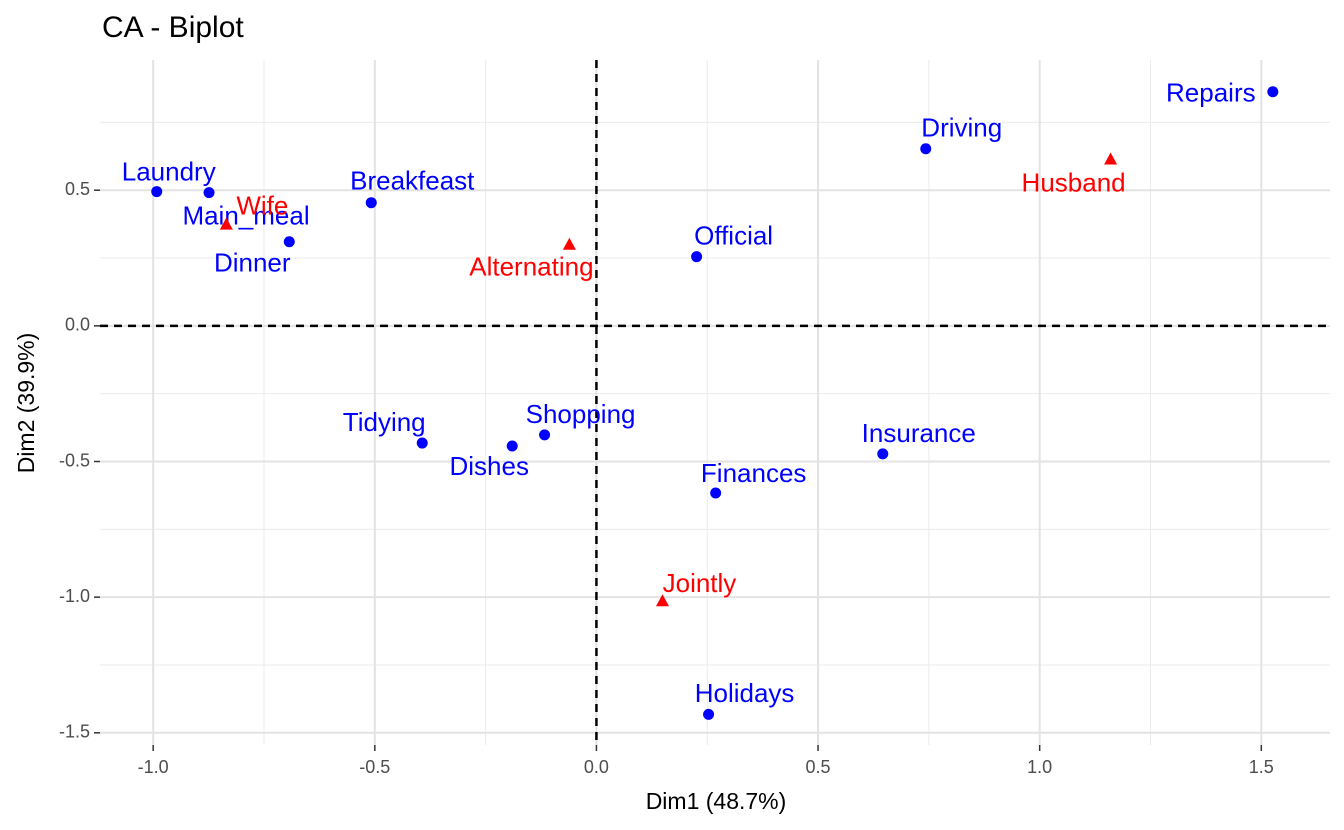 Image resolution: width=1344 pixels, height=830 pixels. I want to click on point-label: Main_meal, so click(245, 216).